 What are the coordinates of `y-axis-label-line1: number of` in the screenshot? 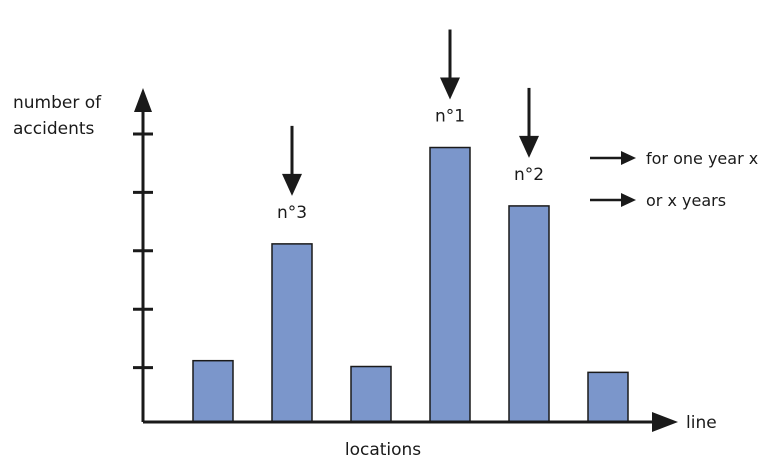 It's located at (57, 103).